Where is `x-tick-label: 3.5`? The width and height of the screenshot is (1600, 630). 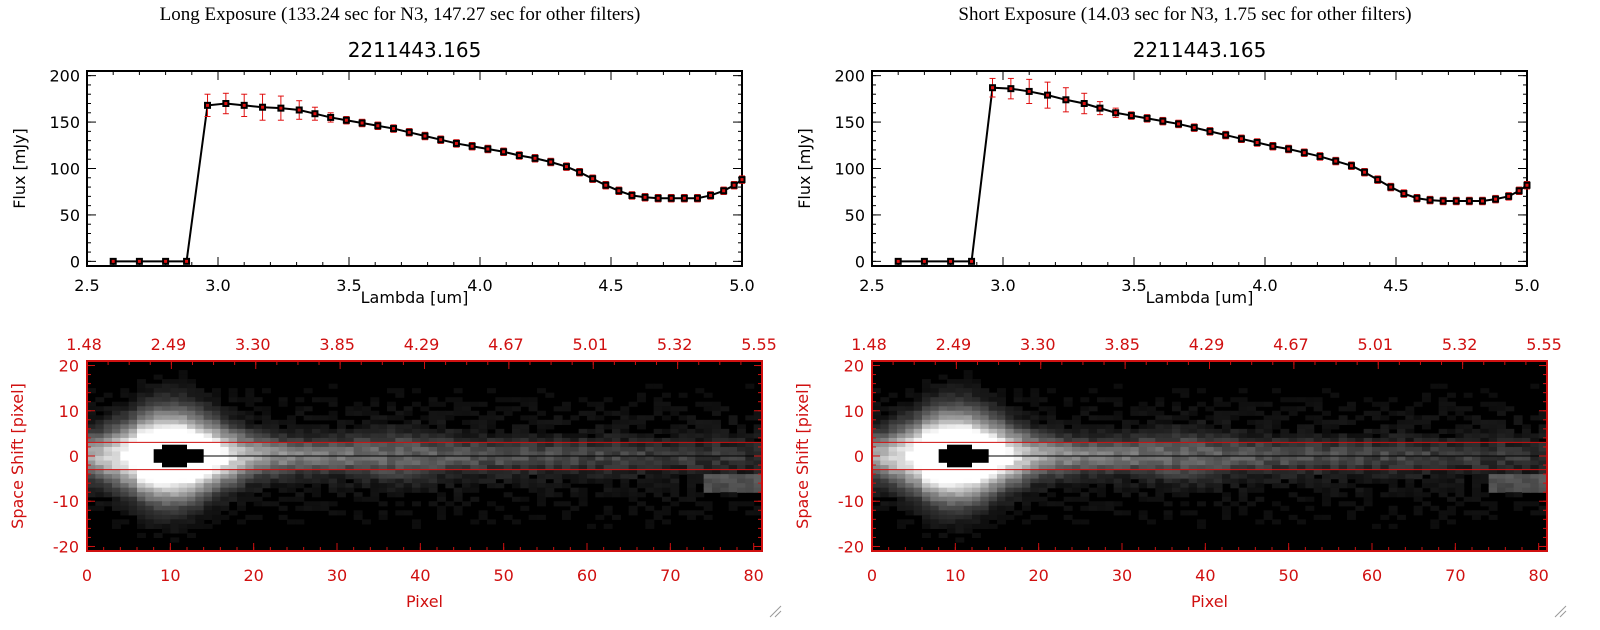 x-tick-label: 3.5 is located at coordinates (1133, 285).